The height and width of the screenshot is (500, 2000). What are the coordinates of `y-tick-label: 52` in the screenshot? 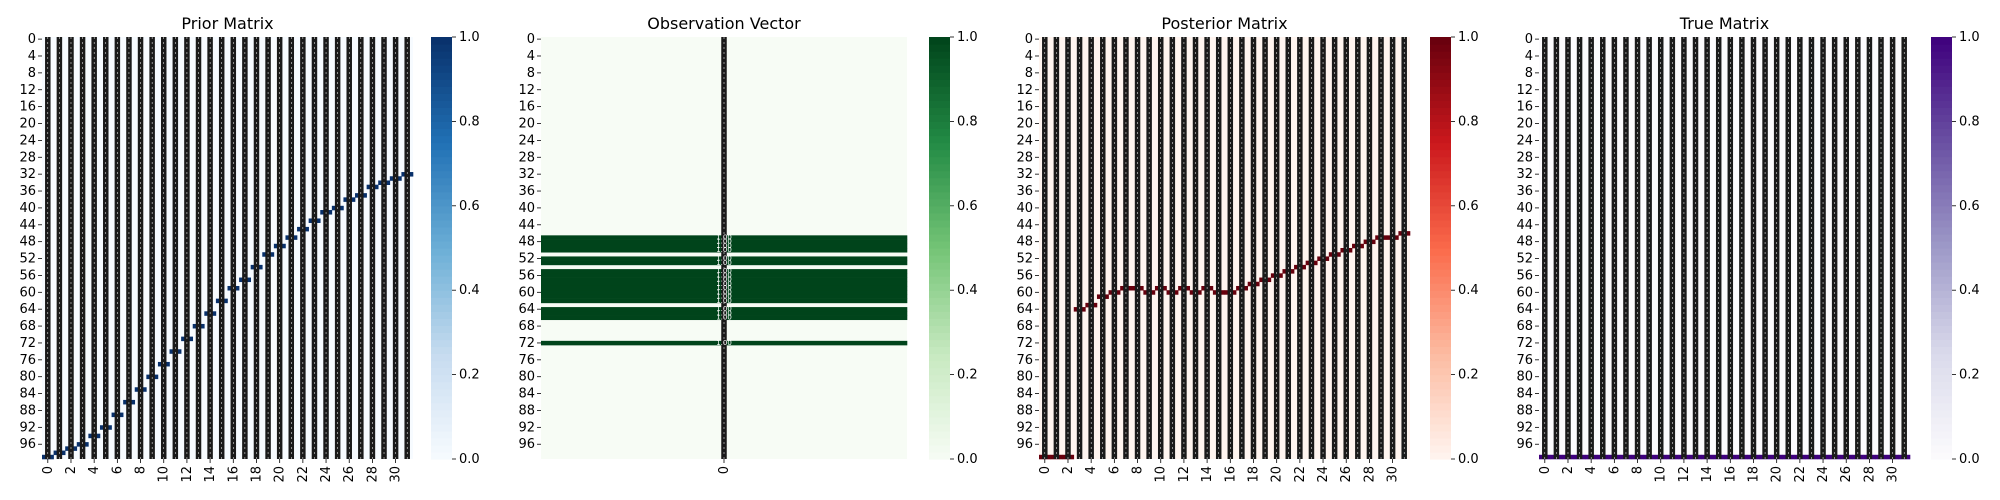 It's located at (526, 259).